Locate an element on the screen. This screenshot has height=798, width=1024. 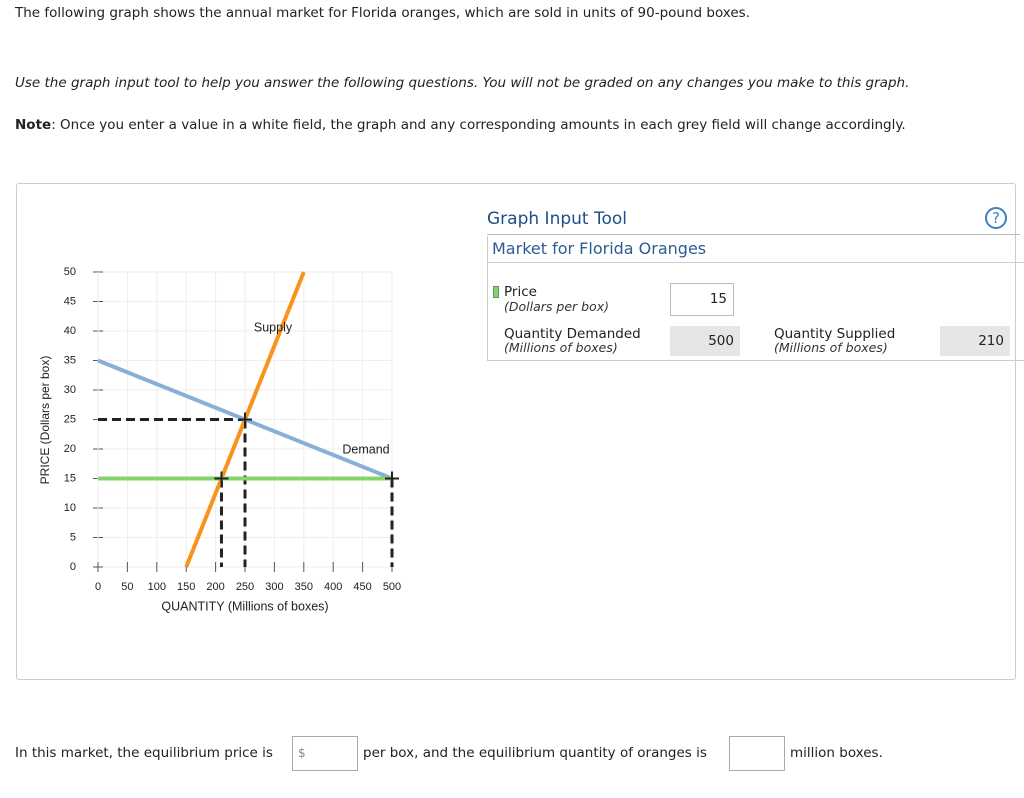
qs-value: 210 is located at coordinates (975, 341).